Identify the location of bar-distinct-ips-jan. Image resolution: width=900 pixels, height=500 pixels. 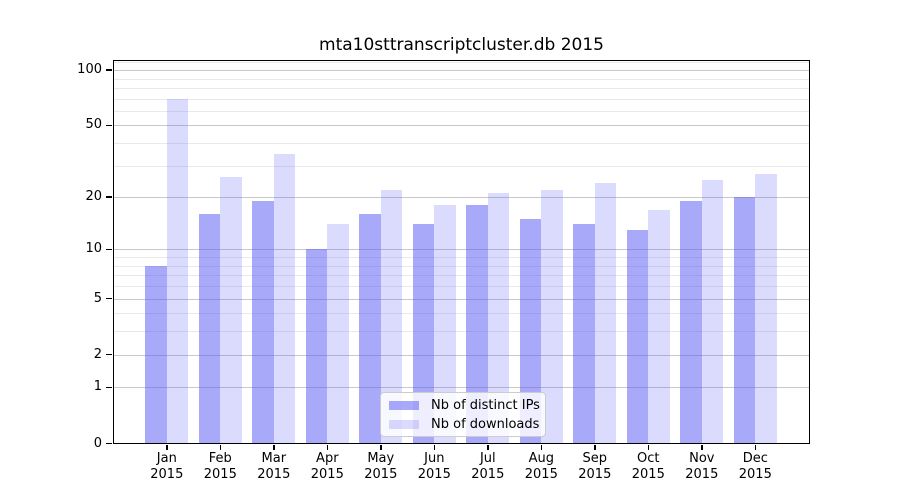
(156, 354).